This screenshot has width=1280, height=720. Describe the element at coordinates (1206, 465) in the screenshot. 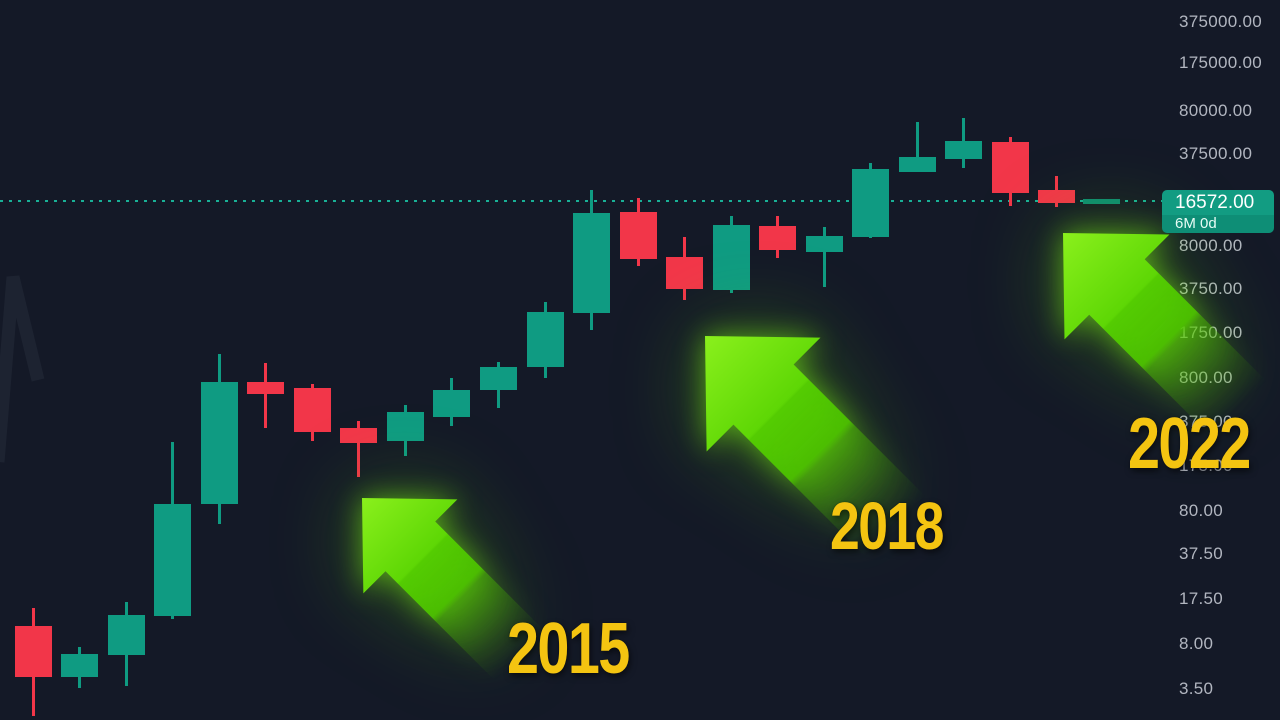

I see `price-scale-label: 175.00` at that location.